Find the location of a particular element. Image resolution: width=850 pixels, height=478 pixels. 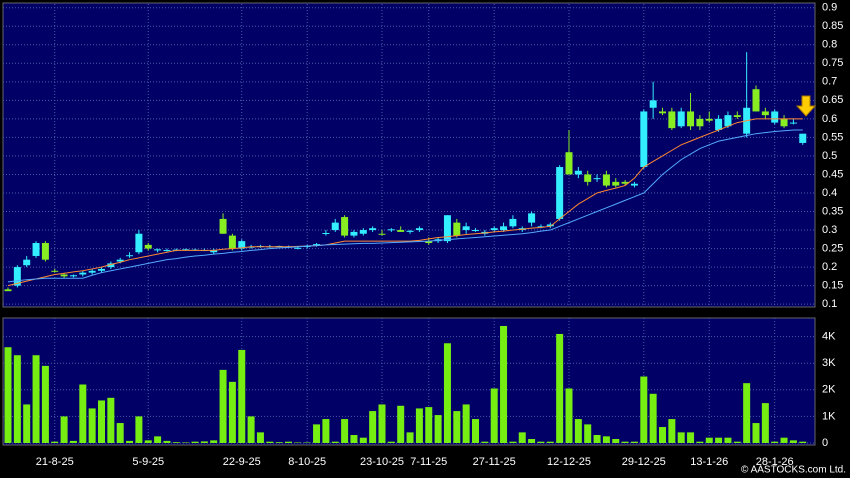

x-tick-label: 23-10-25 is located at coordinates (382, 462).